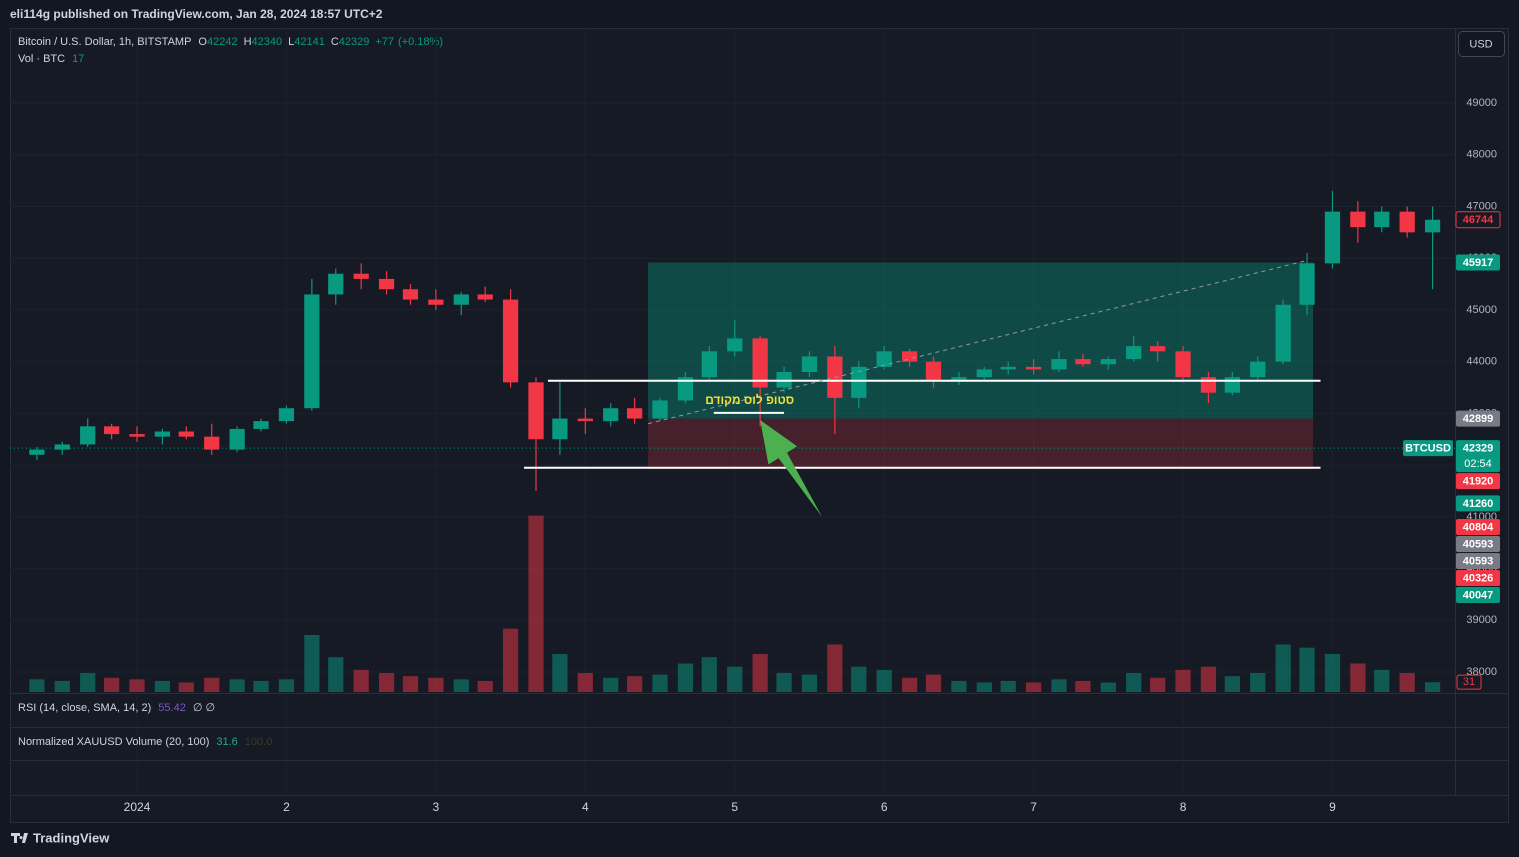  I want to click on position-stop-zone, so click(981, 444).